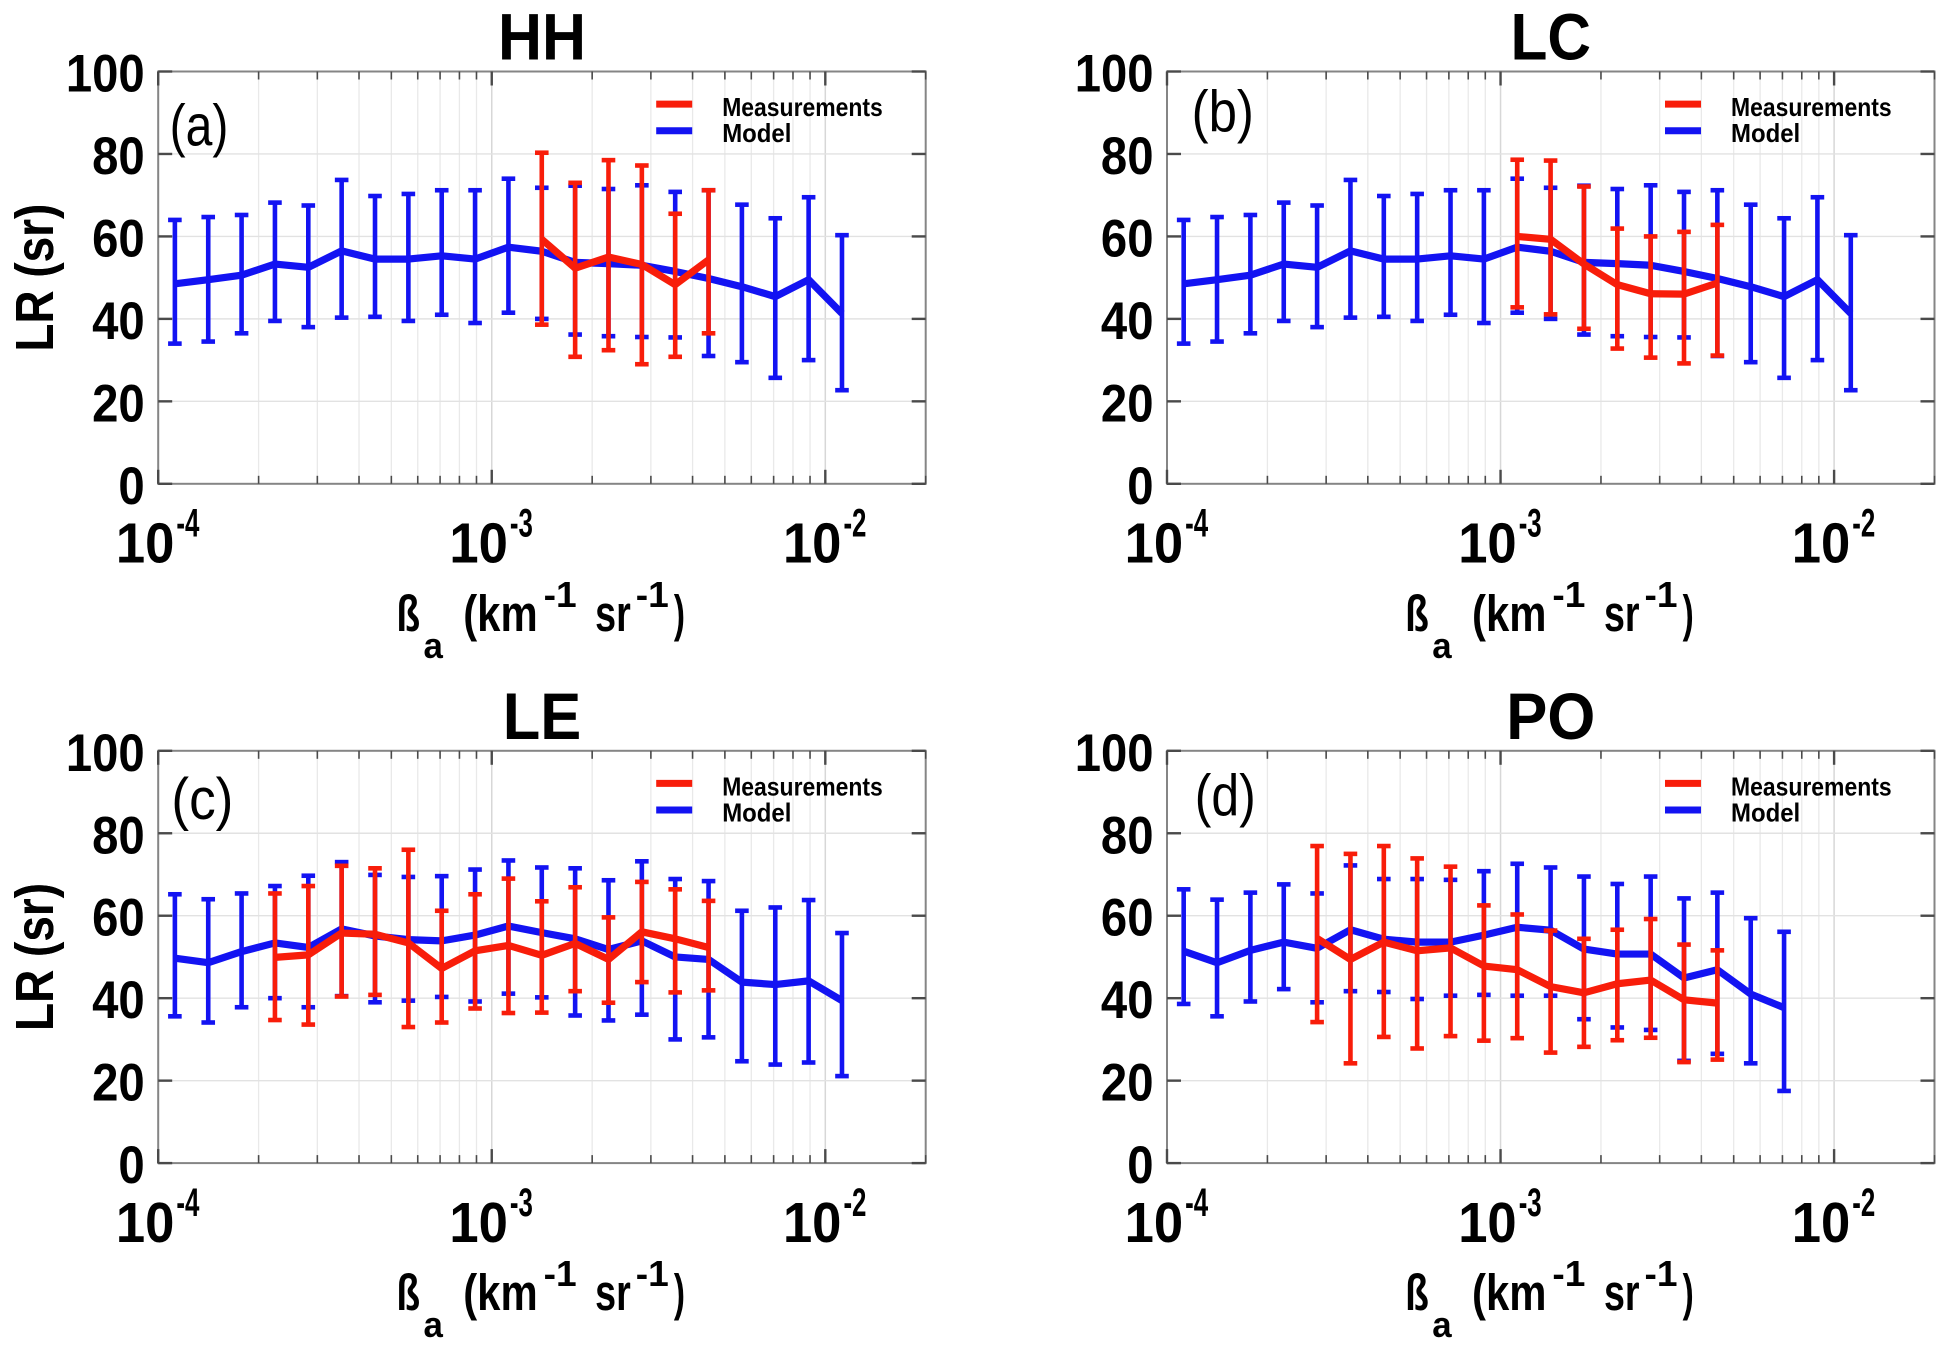 The width and height of the screenshot is (1949, 1348). Describe the element at coordinates (202, 799) in the screenshot. I see `svg-text: (c)` at that location.